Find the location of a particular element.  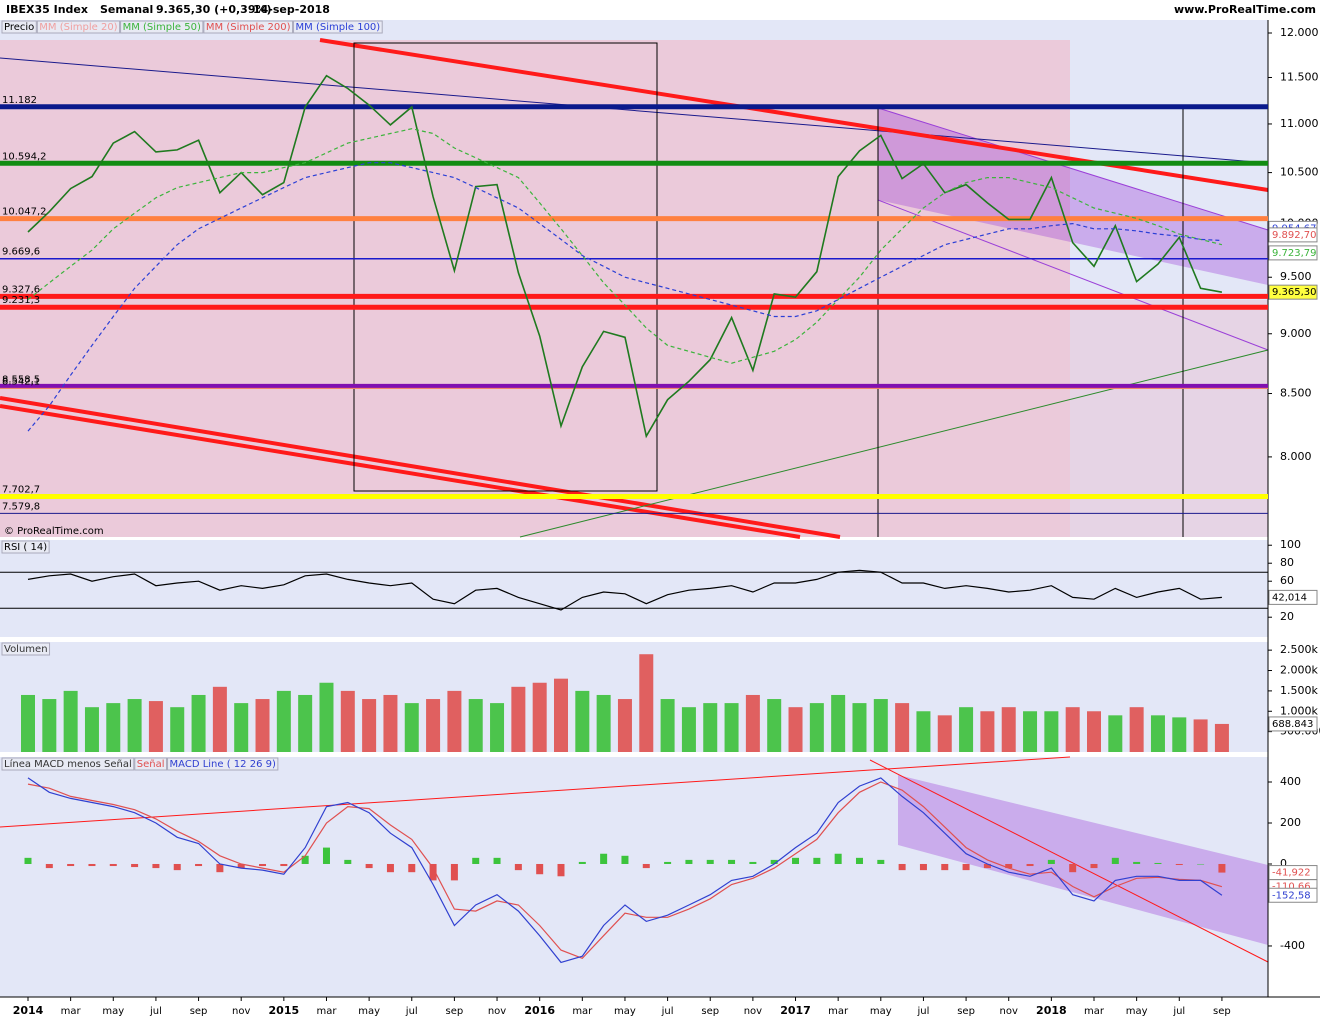

y-tick-label: 20 is located at coordinates (1287, 616).